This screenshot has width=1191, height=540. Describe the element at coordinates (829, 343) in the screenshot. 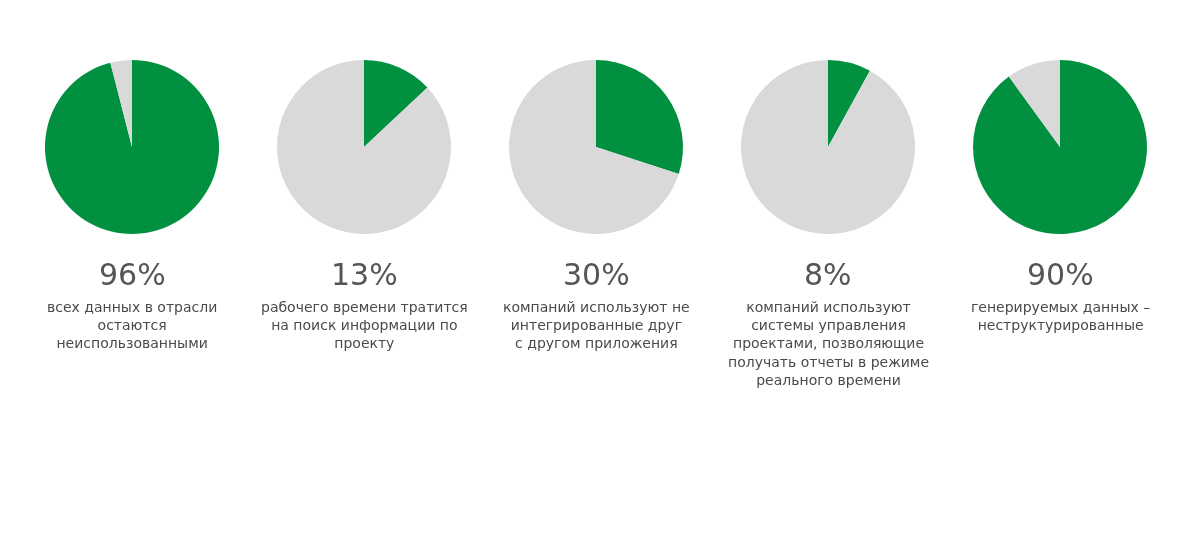

I see `text: компаний используют системы управления проектами, позволяющие получать отчеты в режиме реального времени` at that location.